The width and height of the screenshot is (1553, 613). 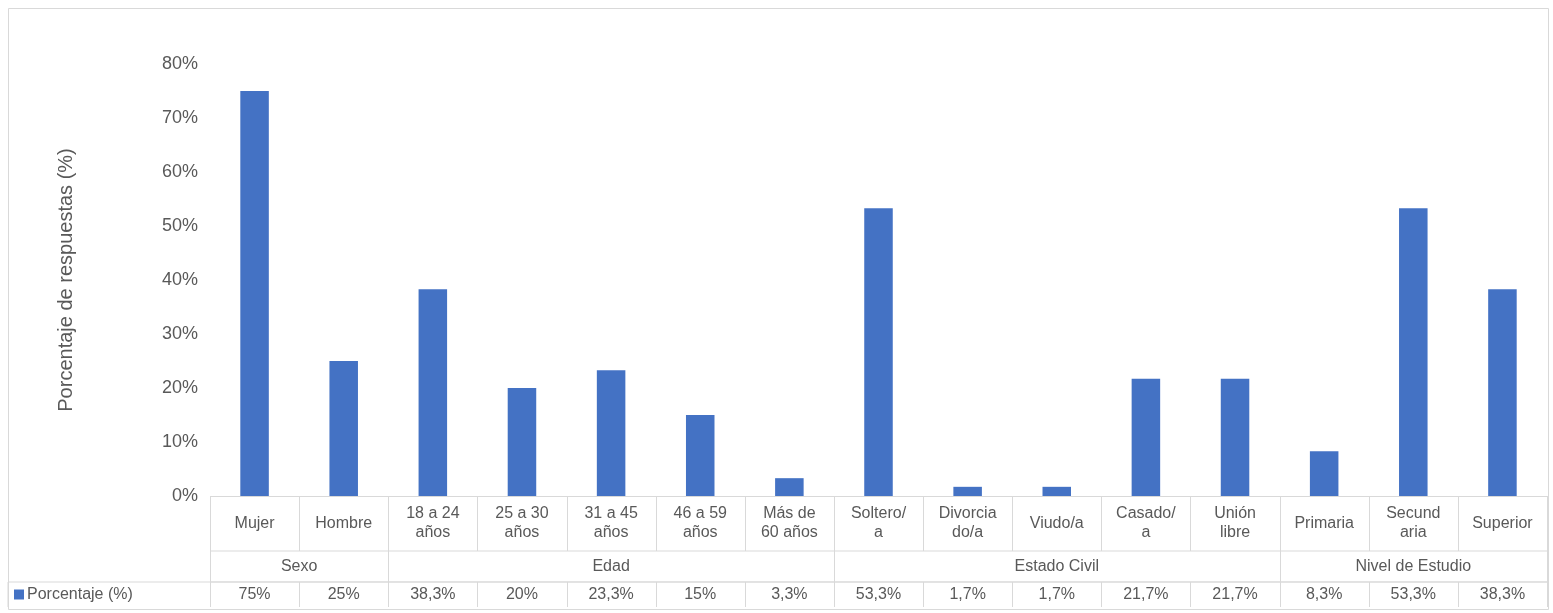 What do you see at coordinates (179, 440) in the screenshot?
I see `y-tick-label: 10%` at bounding box center [179, 440].